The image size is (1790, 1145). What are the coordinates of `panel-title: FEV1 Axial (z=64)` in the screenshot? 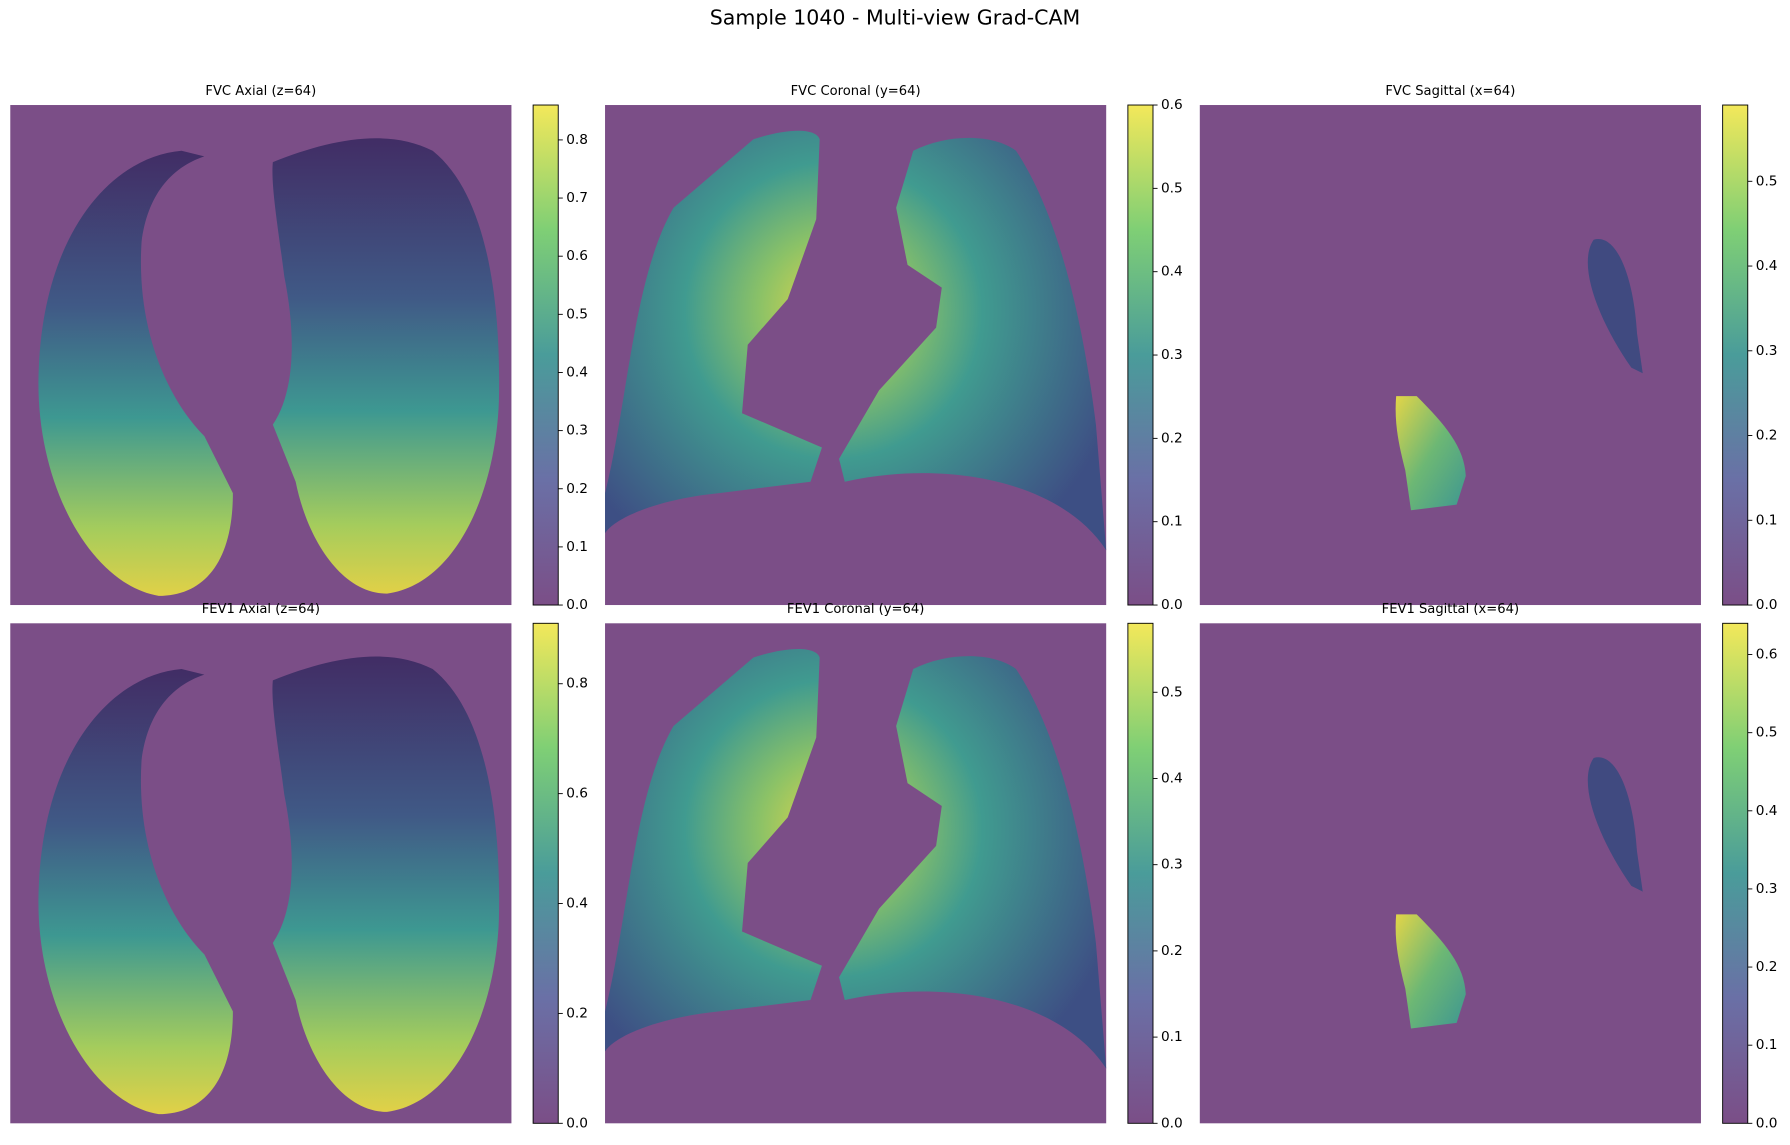 It's located at (261, 609).